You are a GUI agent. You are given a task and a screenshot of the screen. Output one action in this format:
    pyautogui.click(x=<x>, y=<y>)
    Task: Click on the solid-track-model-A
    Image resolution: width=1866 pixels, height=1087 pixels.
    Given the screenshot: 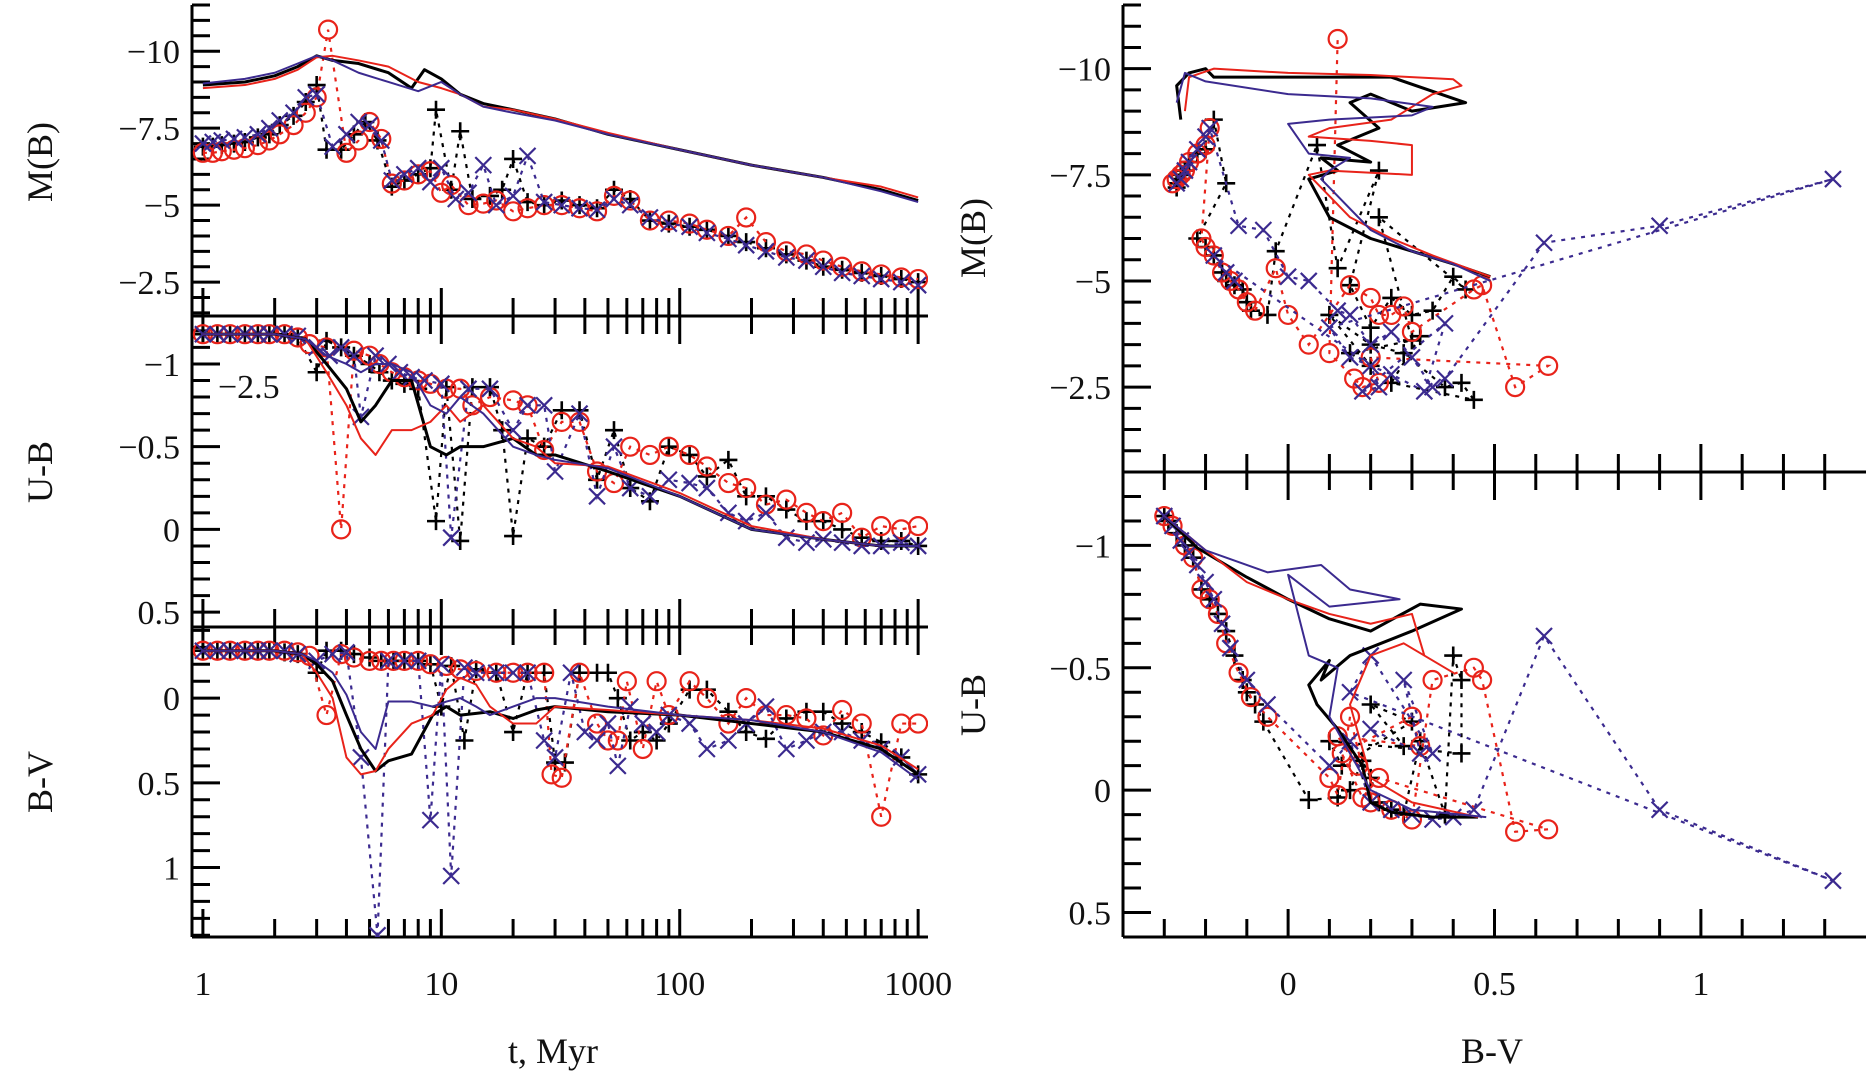 What is the action you would take?
    pyautogui.click(x=560, y=440)
    